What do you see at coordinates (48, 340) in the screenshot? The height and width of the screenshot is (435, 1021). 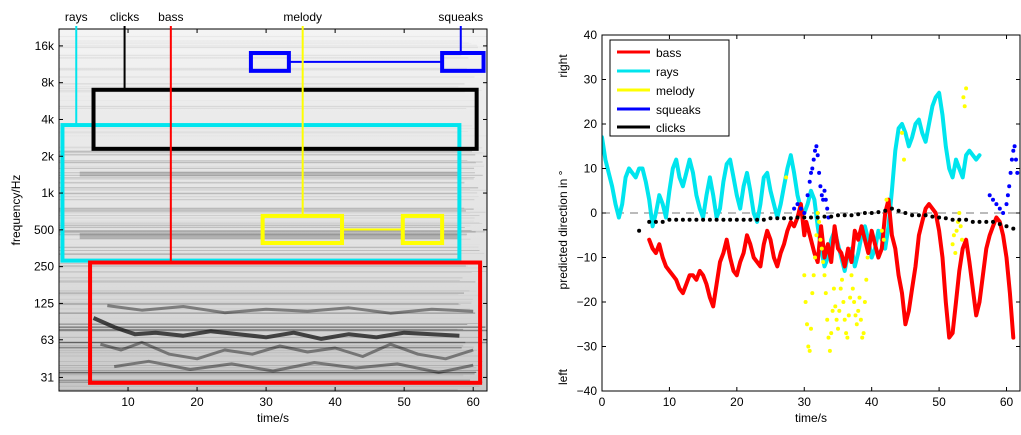 I see `y-tick-label: 63` at bounding box center [48, 340].